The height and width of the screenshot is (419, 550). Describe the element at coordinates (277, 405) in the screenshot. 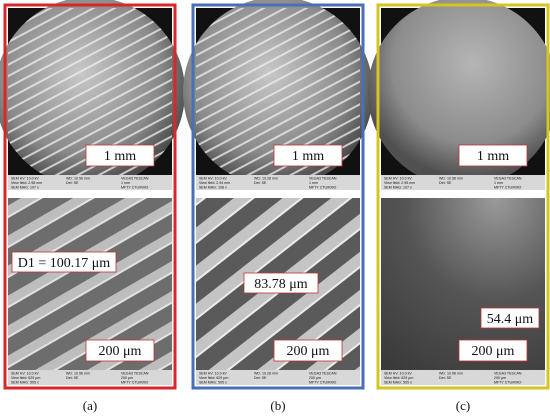

I see `panel-caption: (b)` at that location.